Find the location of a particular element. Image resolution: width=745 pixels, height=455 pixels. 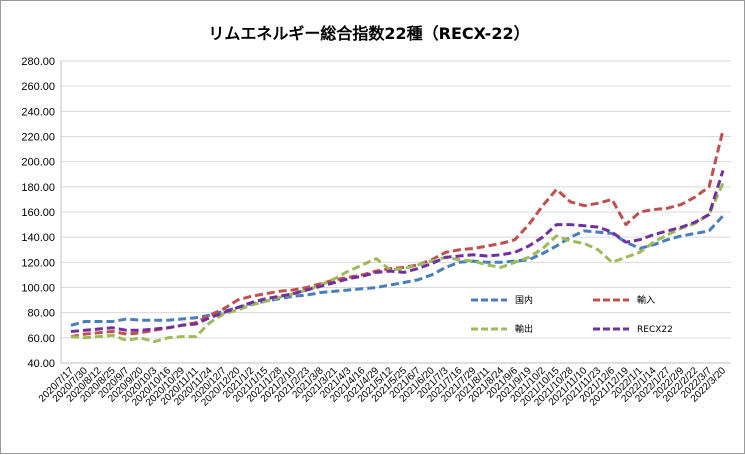

y-tick-label: 280.00 is located at coordinates (38, 62).